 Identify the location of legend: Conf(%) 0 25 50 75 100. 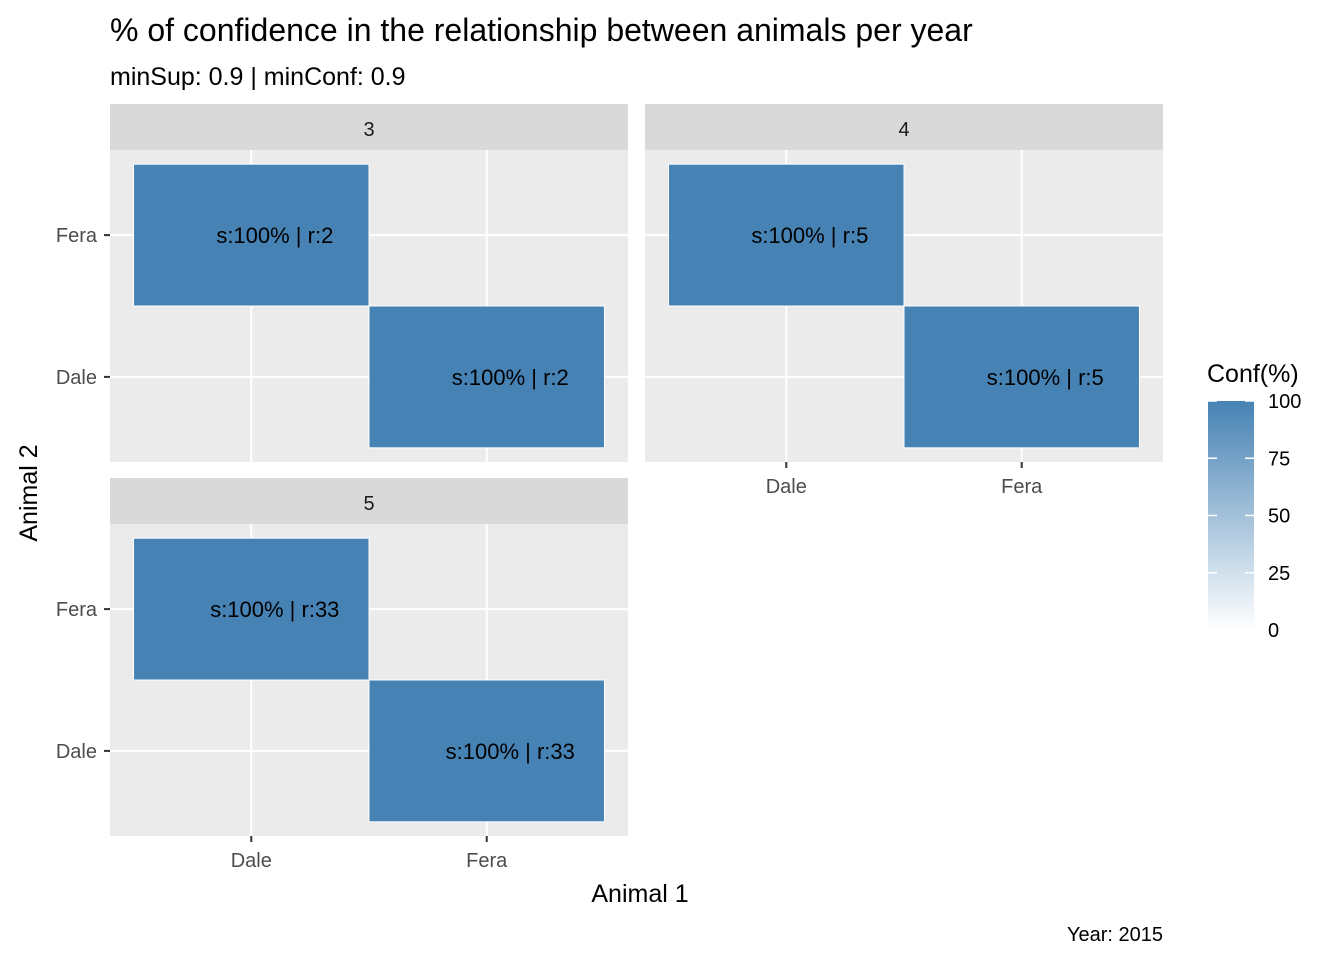
(1254, 501).